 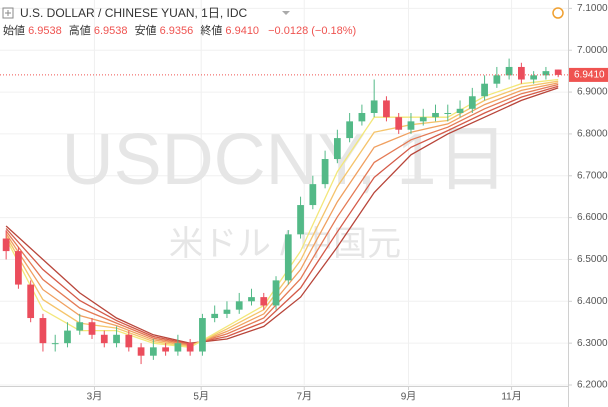 What do you see at coordinates (312, 31) in the screenshot?
I see `change: −0.0128 (−0.18%)` at bounding box center [312, 31].